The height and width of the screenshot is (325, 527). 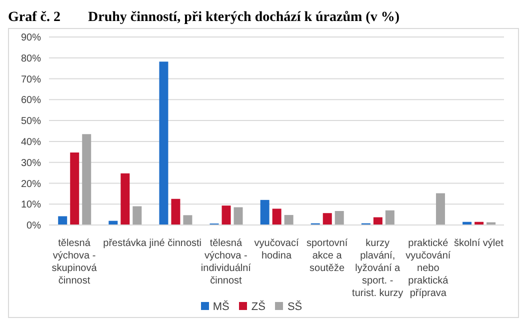 What do you see at coordinates (175, 243) in the screenshot?
I see `x-tick-label: jiné činnosti` at bounding box center [175, 243].